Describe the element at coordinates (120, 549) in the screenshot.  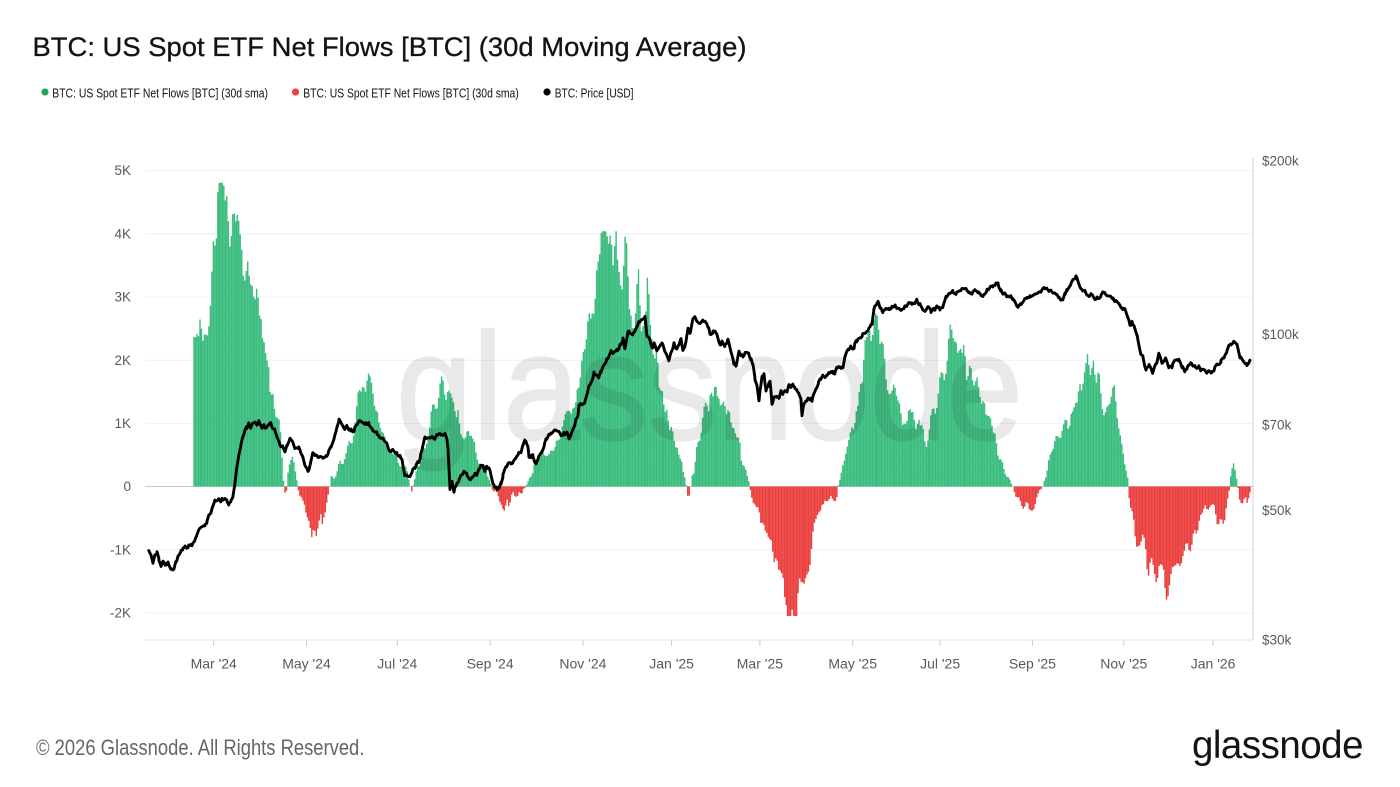
I see `svg-text: -1K` at that location.